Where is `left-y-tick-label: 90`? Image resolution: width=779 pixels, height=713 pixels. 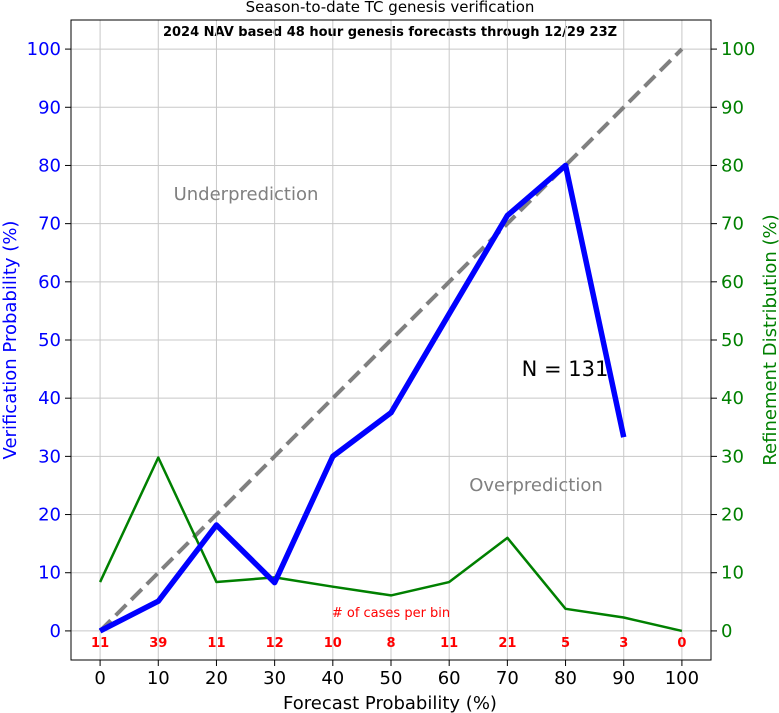 left-y-tick-label: 90 is located at coordinates (49, 107).